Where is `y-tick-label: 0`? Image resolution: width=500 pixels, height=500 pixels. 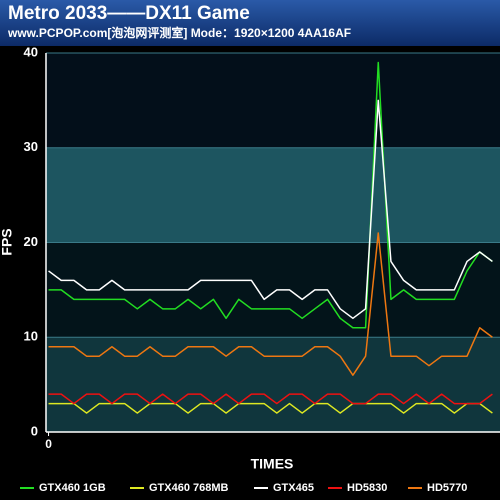
y-tick-label: 0 is located at coordinates (34, 430).